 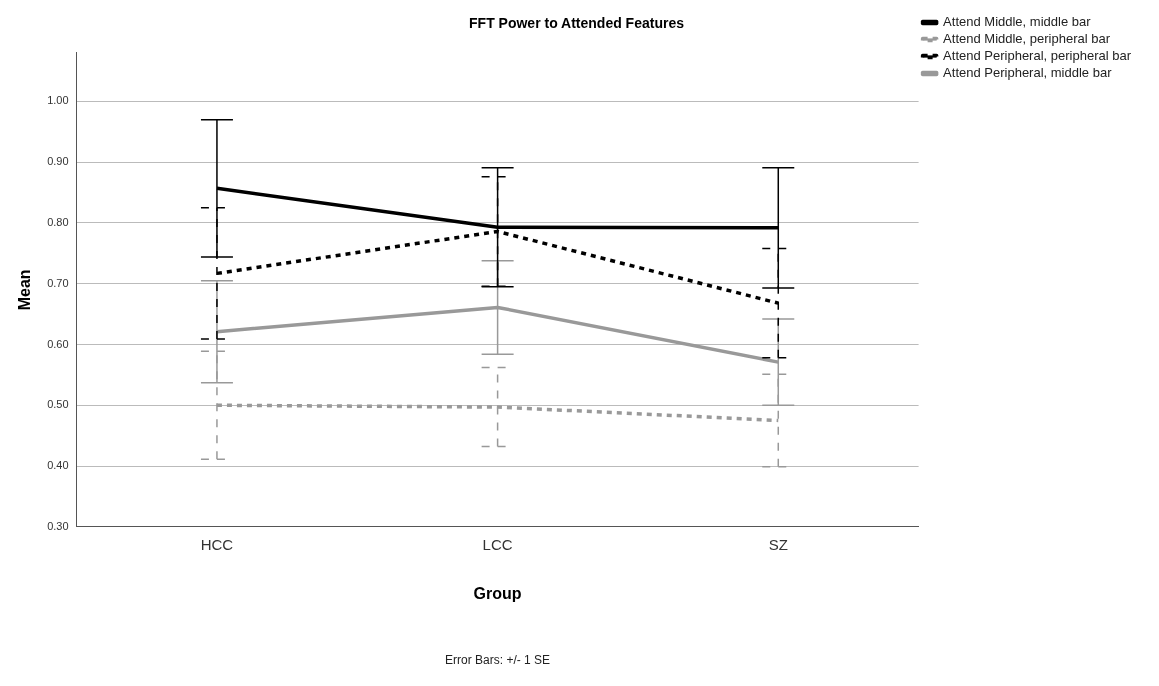 What do you see at coordinates (58, 221) in the screenshot?
I see `y-tick-label: 0.80` at bounding box center [58, 221].